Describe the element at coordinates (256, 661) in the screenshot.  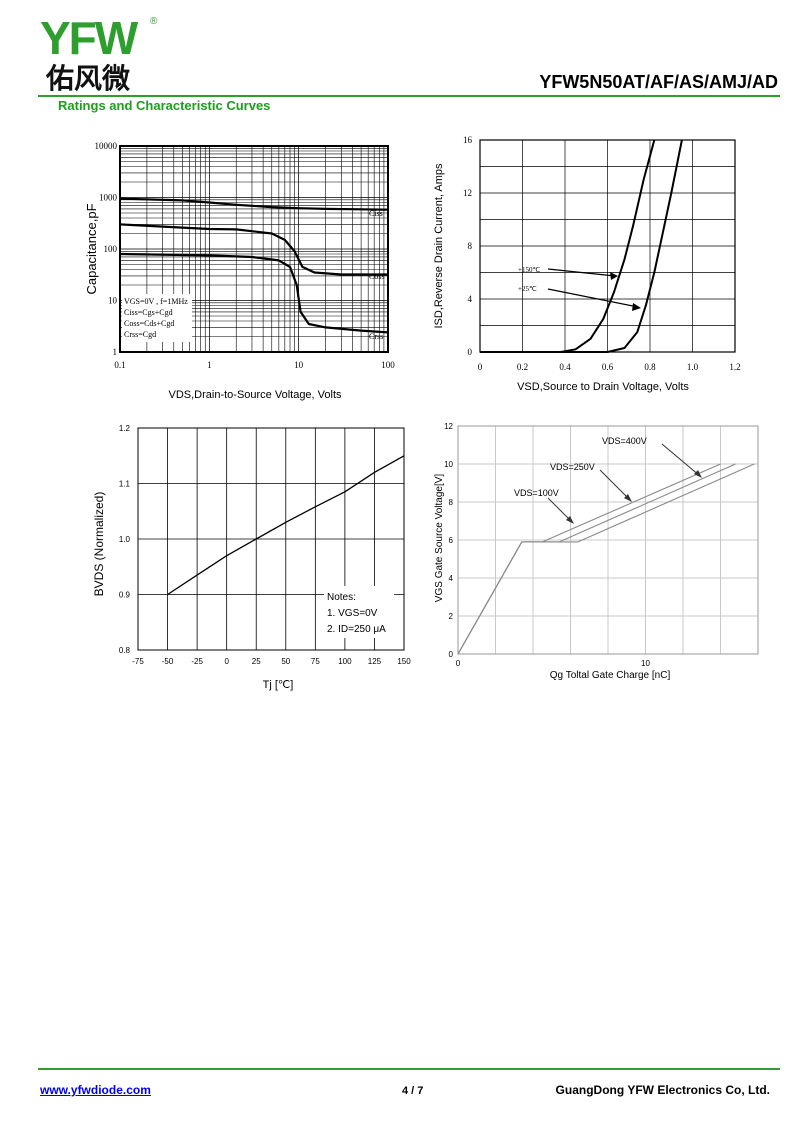
I see `x-tick-label: 25` at that location.